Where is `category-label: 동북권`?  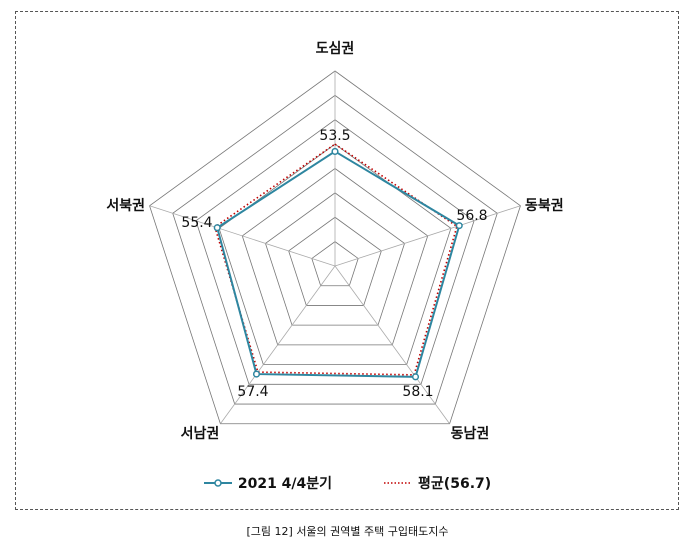
category-label: 동북권 is located at coordinates (544, 206).